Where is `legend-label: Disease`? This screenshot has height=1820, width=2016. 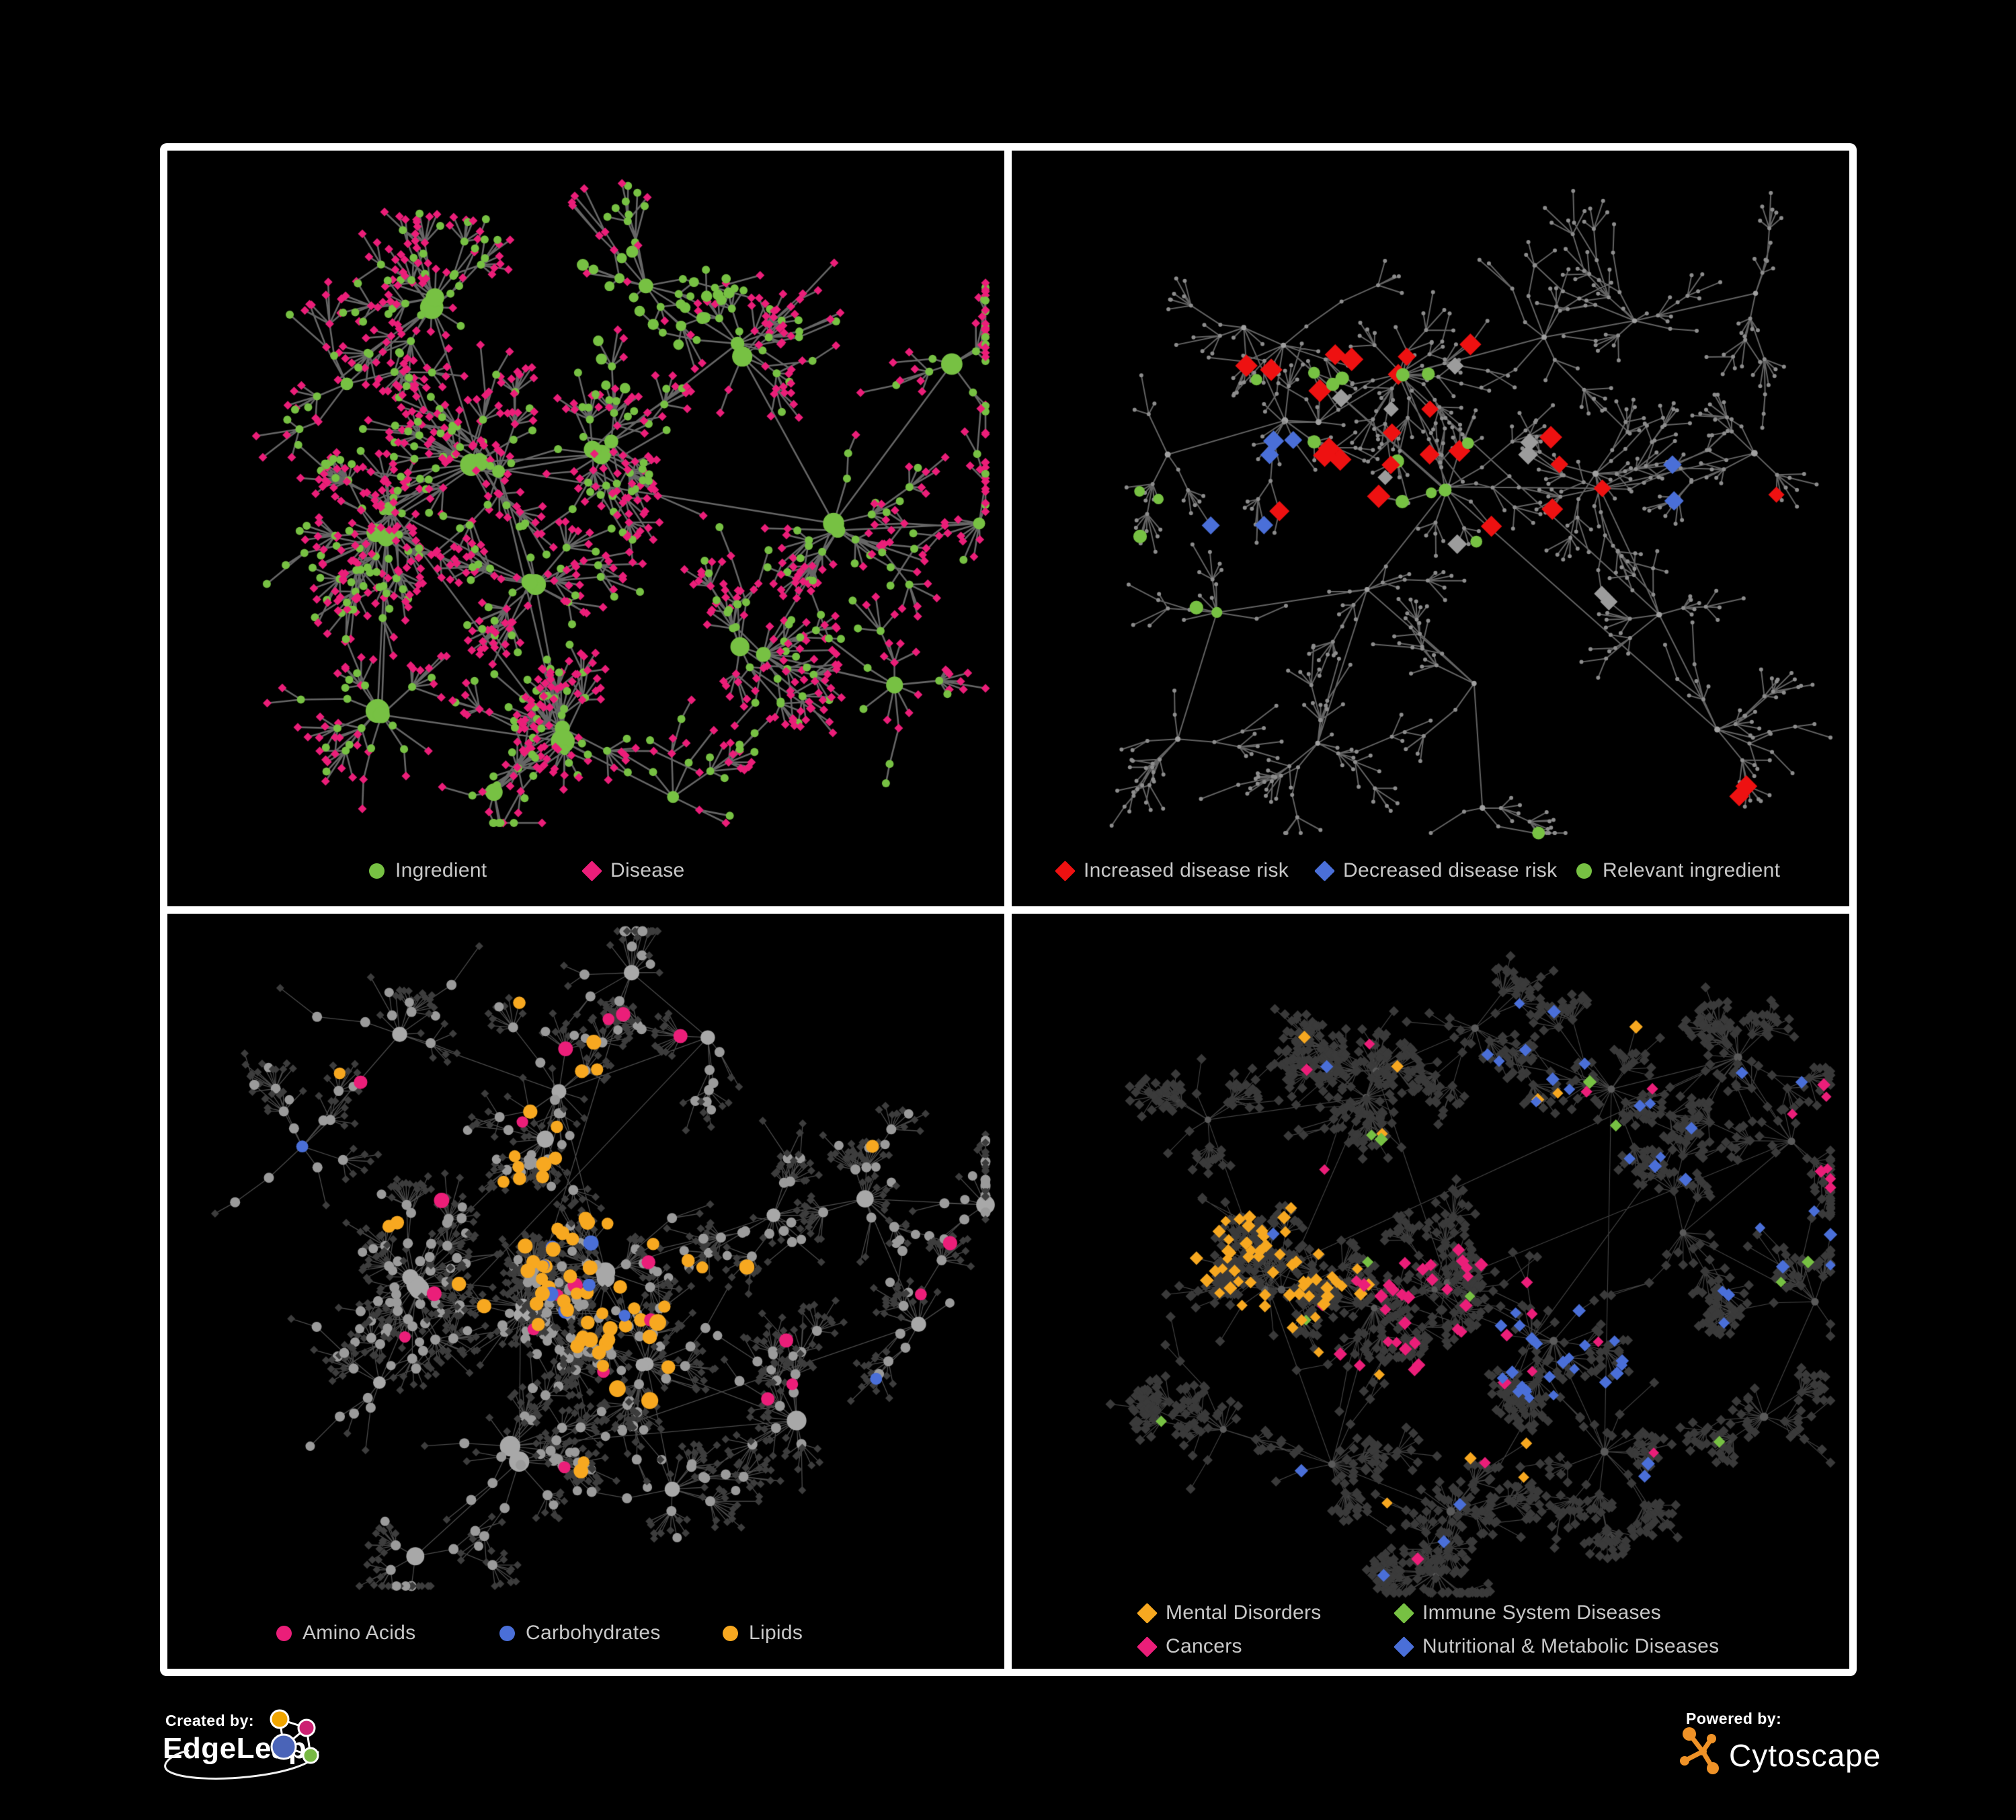 legend-label: Disease is located at coordinates (647, 870).